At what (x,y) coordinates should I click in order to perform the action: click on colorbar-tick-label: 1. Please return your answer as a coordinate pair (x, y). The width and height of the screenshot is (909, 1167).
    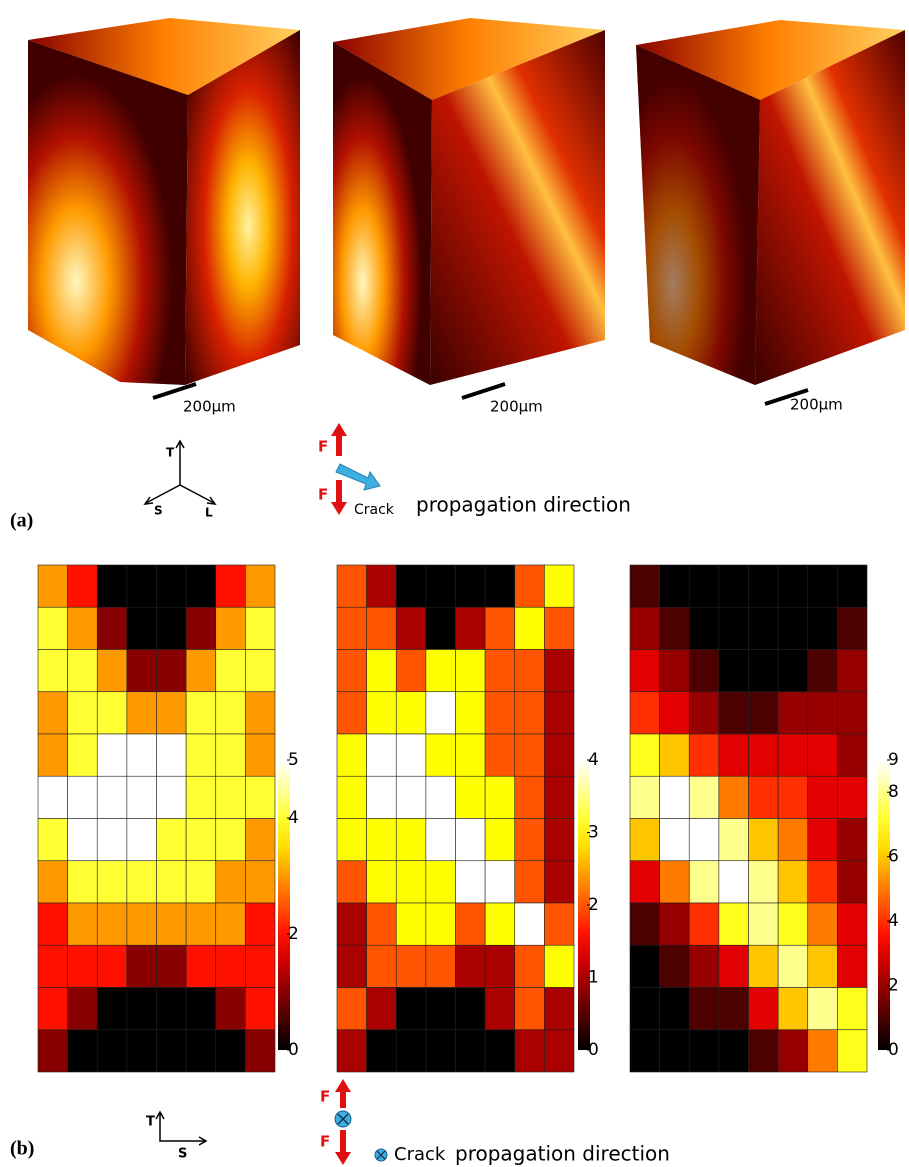
    Looking at the image, I should click on (593, 978).